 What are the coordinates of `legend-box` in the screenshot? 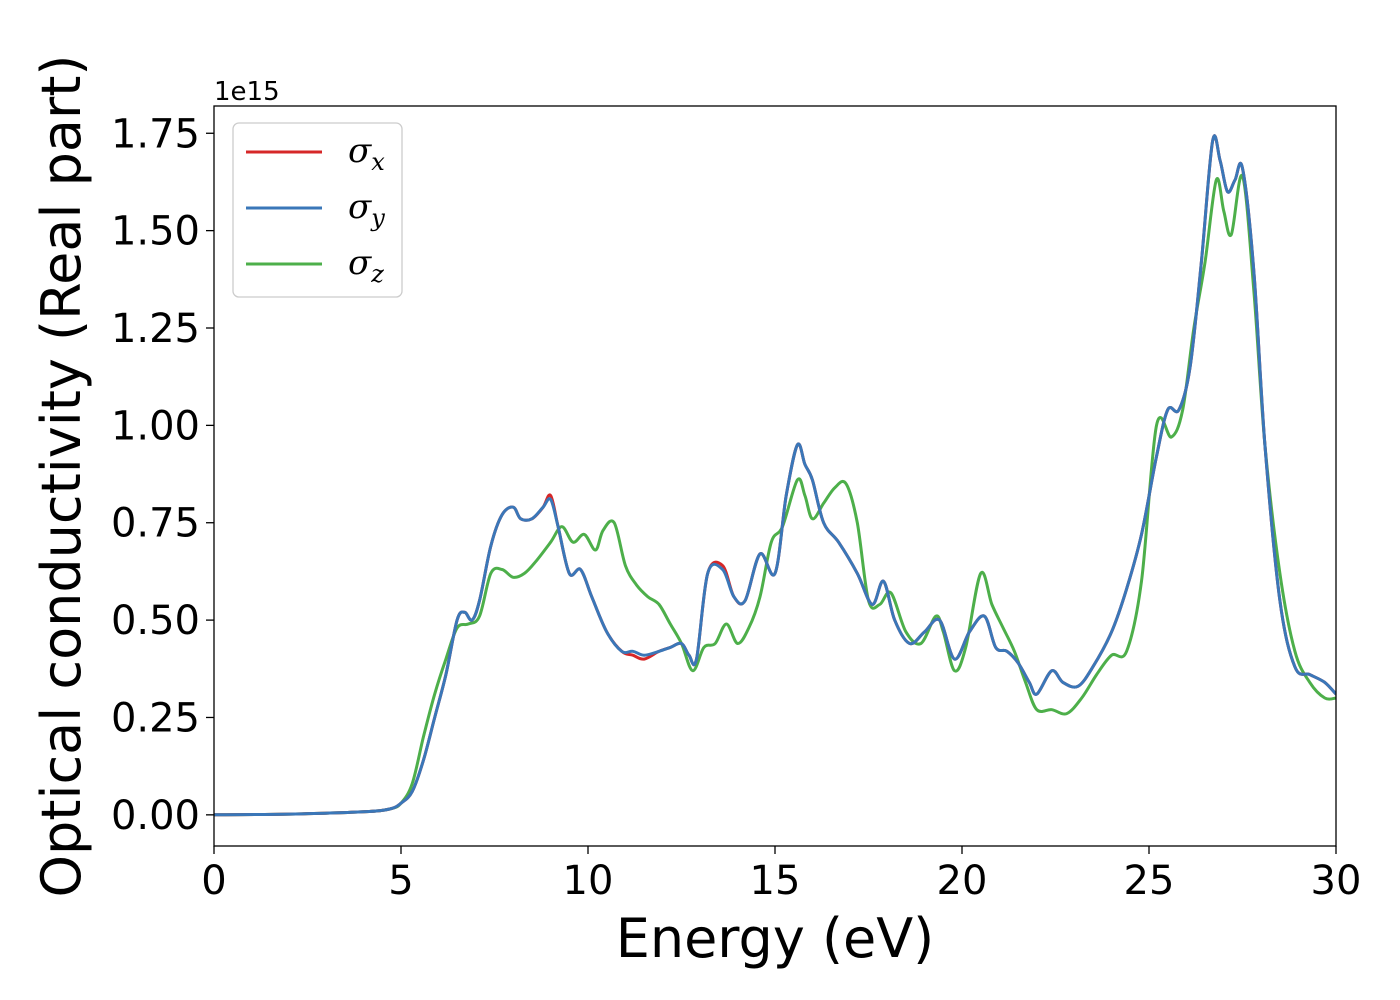 It's located at (317, 210).